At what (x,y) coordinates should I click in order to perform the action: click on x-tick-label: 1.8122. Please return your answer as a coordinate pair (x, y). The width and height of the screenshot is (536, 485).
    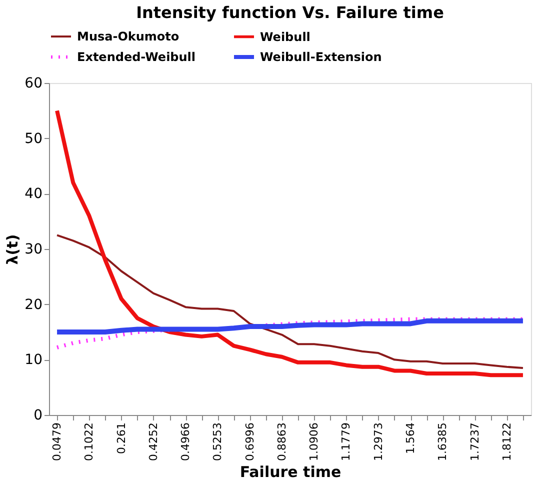
    Looking at the image, I should click on (507, 441).